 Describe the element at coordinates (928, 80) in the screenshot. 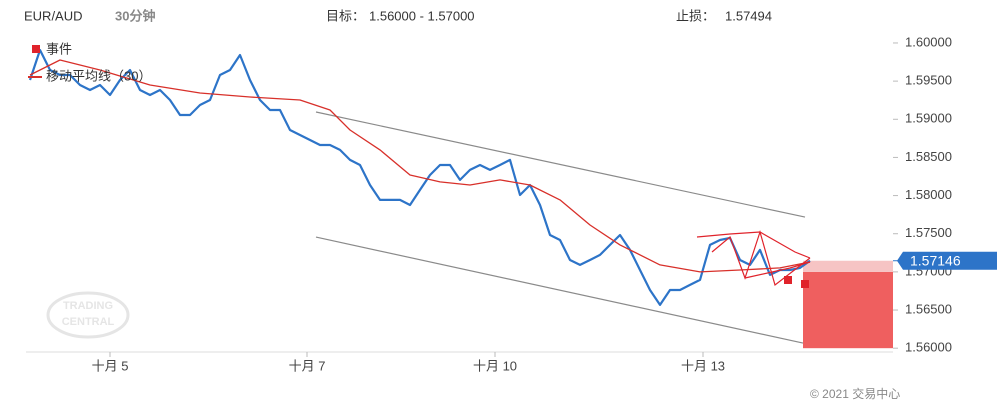

I see `y-tick-label: 1.59500` at that location.